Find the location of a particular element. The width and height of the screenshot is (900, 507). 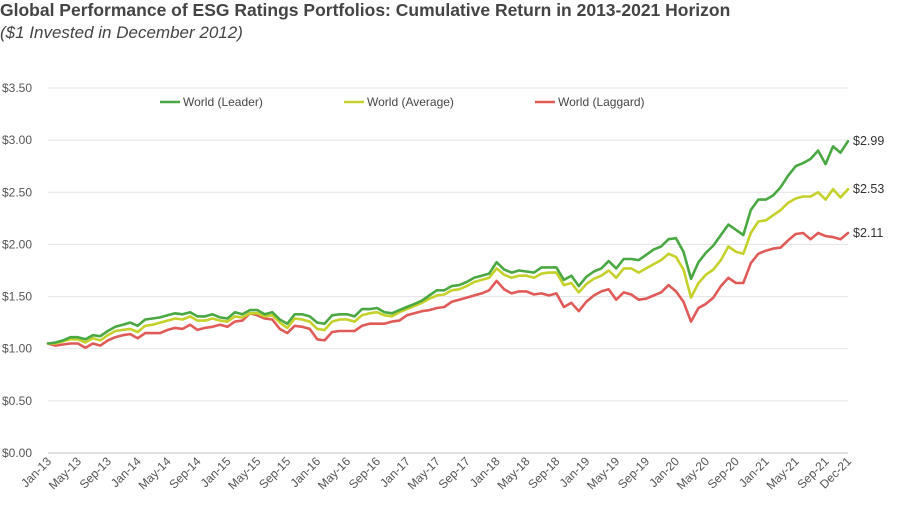

x-tick-label: May-21 is located at coordinates (783, 473).